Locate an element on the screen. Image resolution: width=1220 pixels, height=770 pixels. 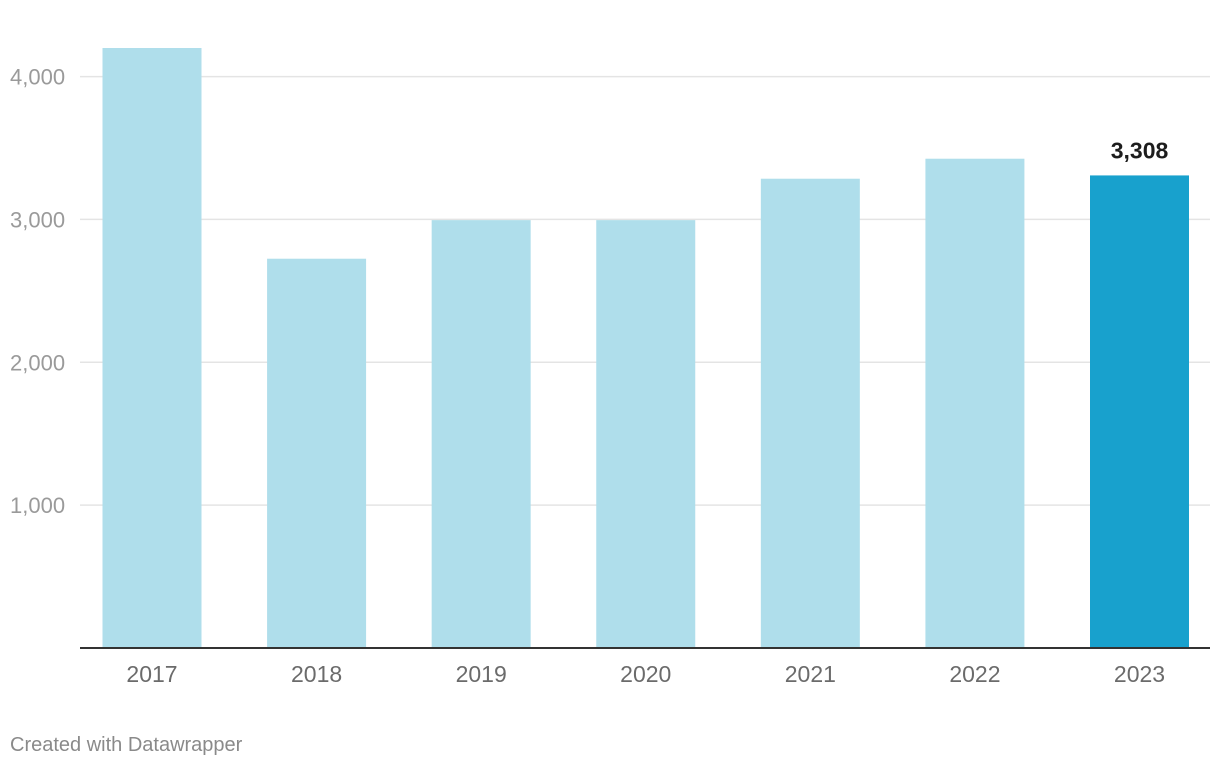
bar-2019 is located at coordinates (481, 434).